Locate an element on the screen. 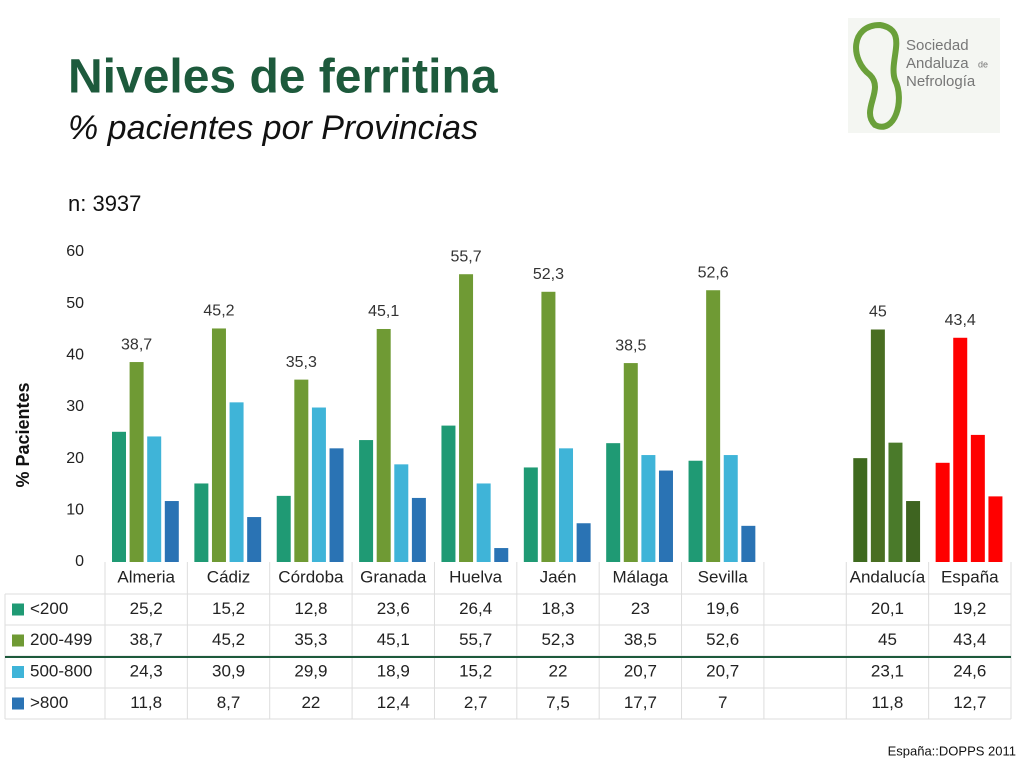 The image size is (1024, 768). x-tick-label: Málaga is located at coordinates (640, 576).